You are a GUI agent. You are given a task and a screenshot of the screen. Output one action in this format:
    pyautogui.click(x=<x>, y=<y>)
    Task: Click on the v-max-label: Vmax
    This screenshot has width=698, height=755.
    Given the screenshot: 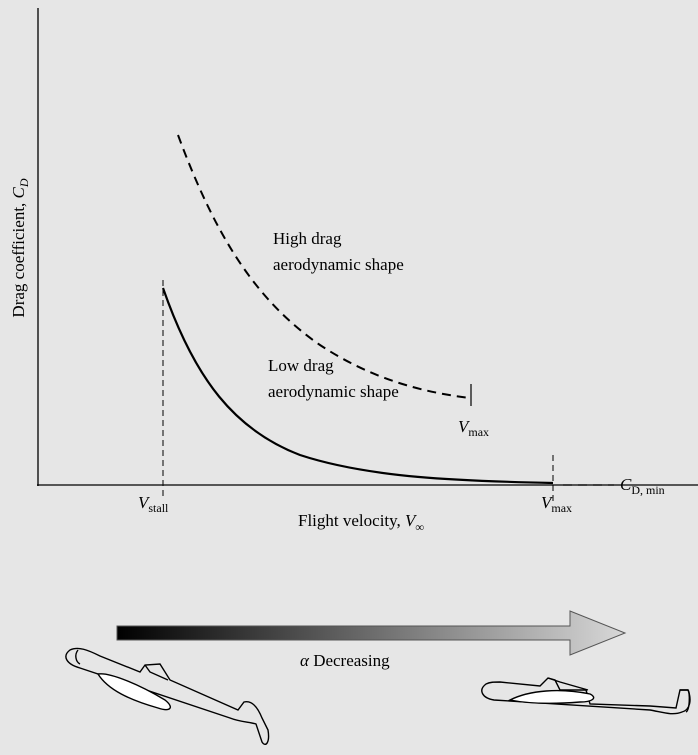 What is the action you would take?
    pyautogui.click(x=556, y=504)
    